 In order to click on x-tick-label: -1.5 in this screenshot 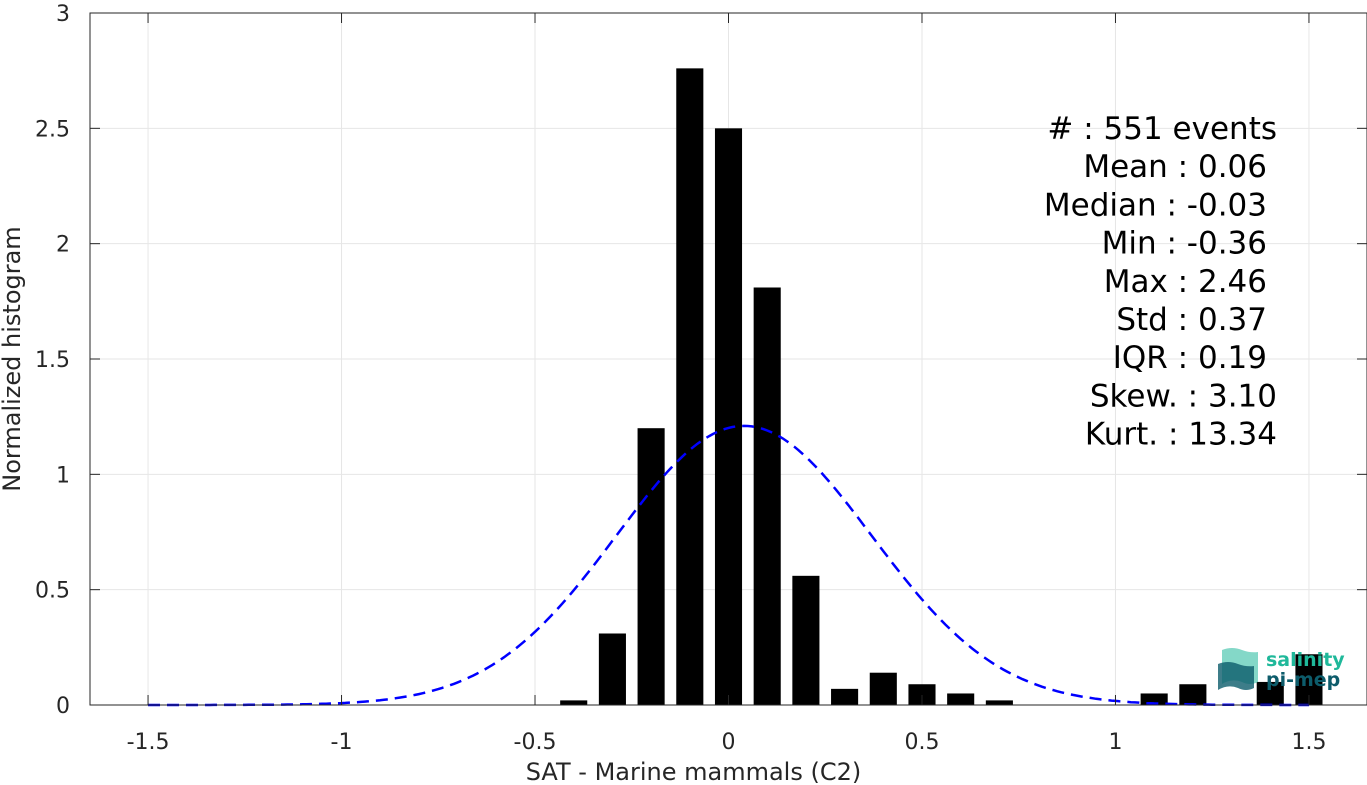, I will do `click(148, 742)`.